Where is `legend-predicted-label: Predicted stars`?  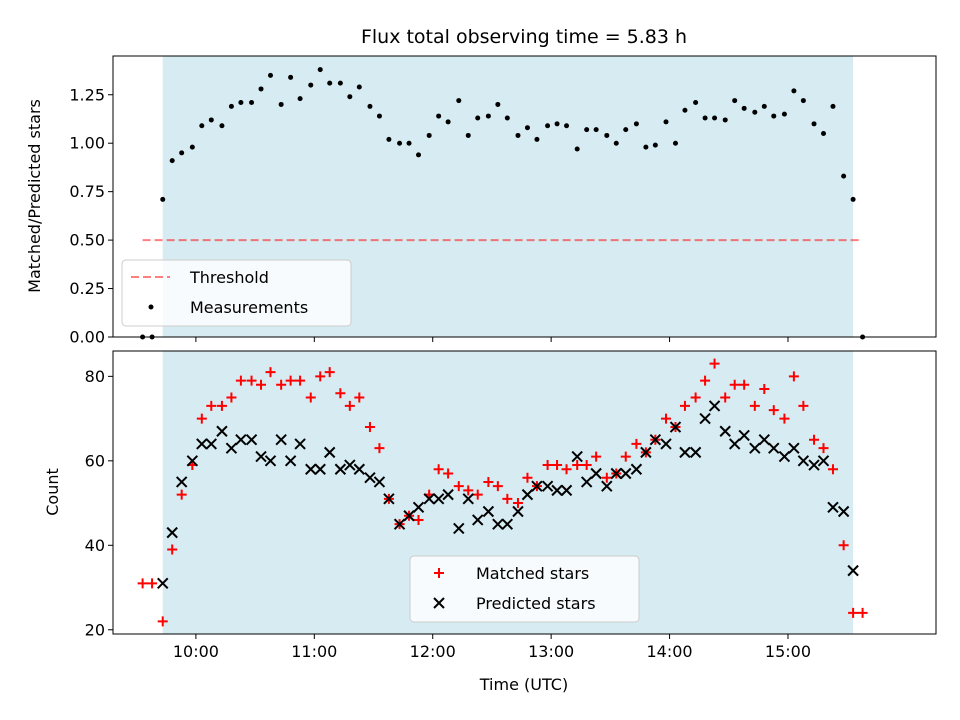
legend-predicted-label: Predicted stars is located at coordinates (536, 603).